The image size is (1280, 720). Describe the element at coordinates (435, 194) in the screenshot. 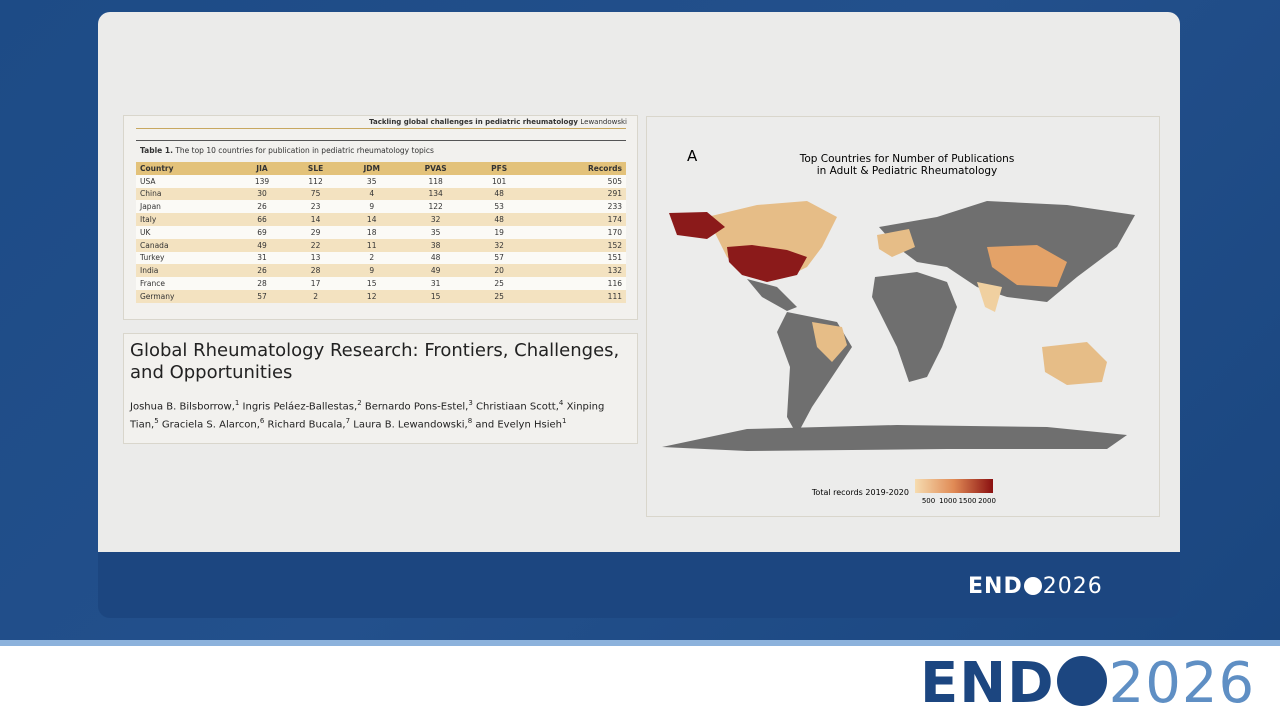

I see `table-cell: 134` at that location.